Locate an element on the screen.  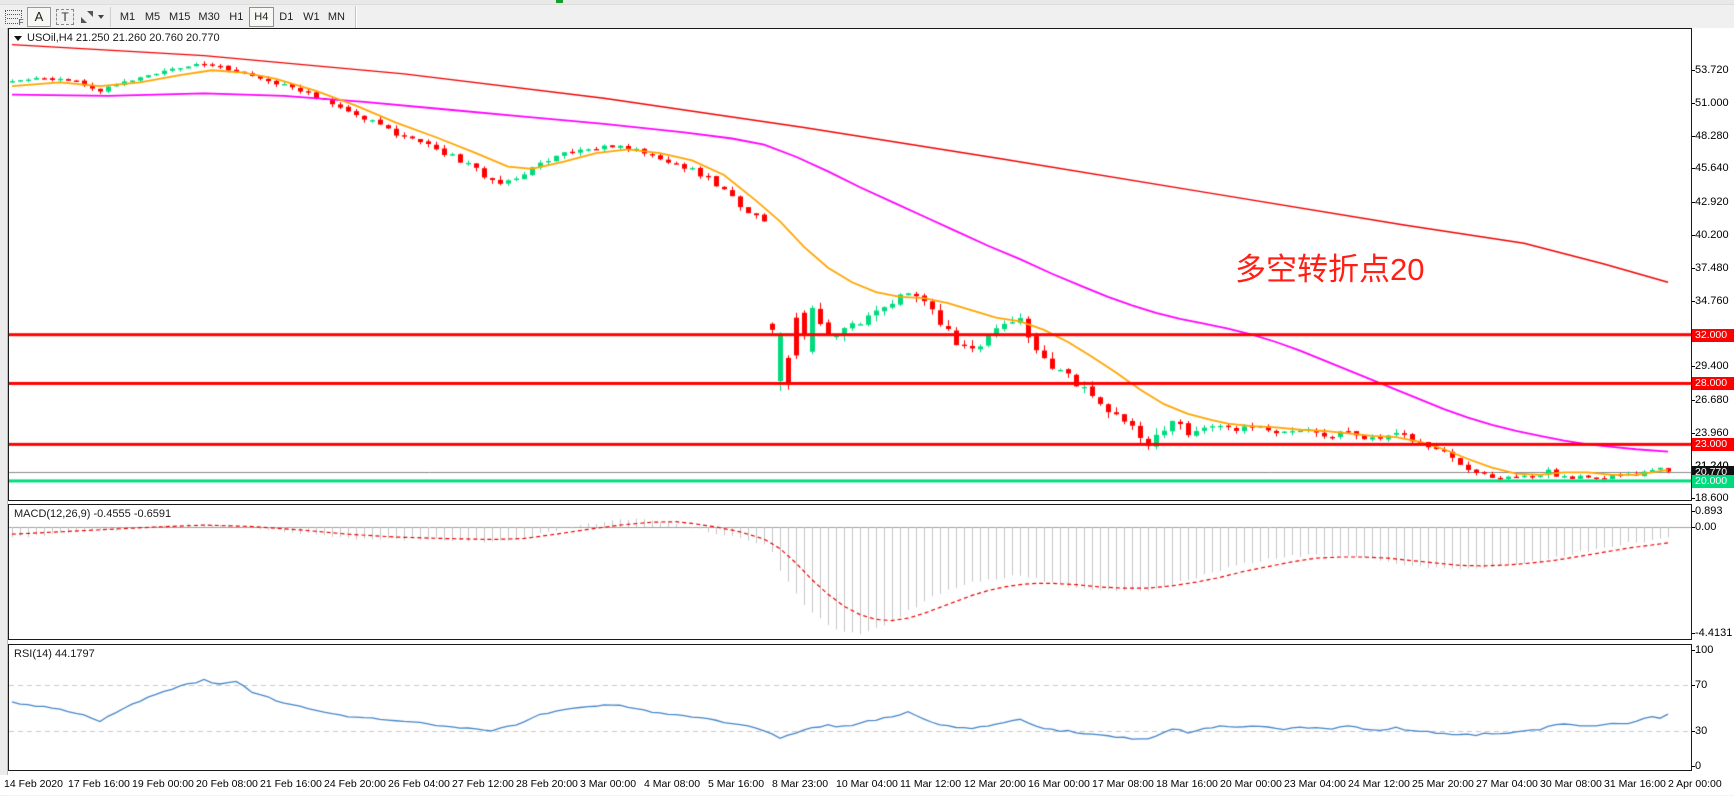
price-tick-label: 34.760 is located at coordinates (1710, 301).